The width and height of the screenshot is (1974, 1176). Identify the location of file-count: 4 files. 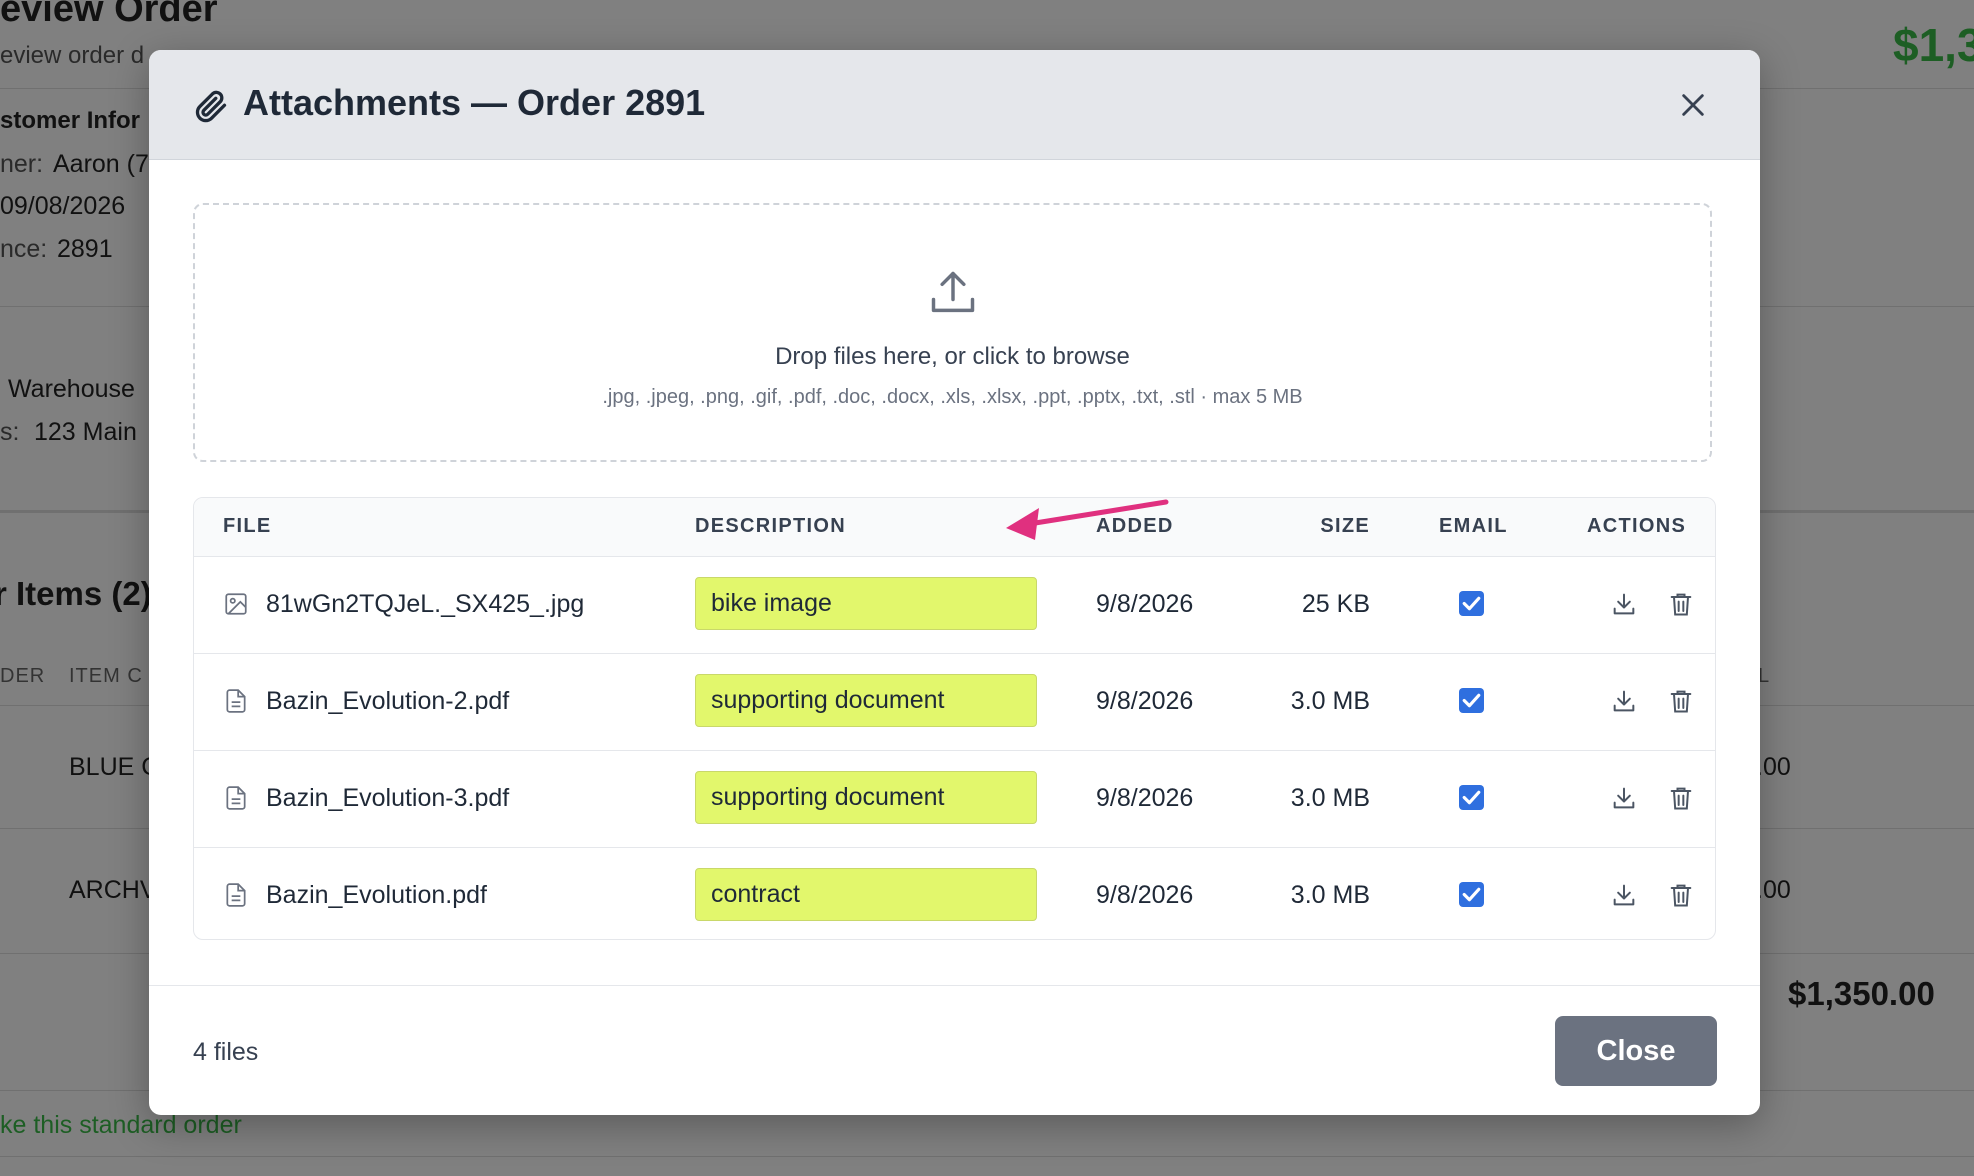
(226, 1052).